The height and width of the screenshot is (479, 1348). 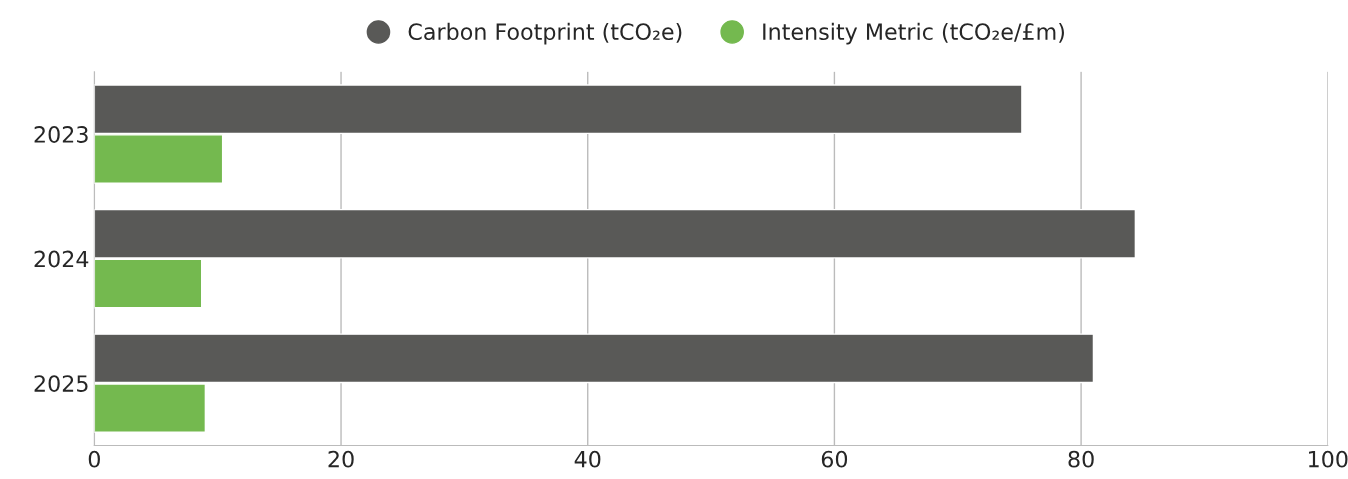 What do you see at coordinates (94, 459) in the screenshot?
I see `x-tick-label: 0` at bounding box center [94, 459].